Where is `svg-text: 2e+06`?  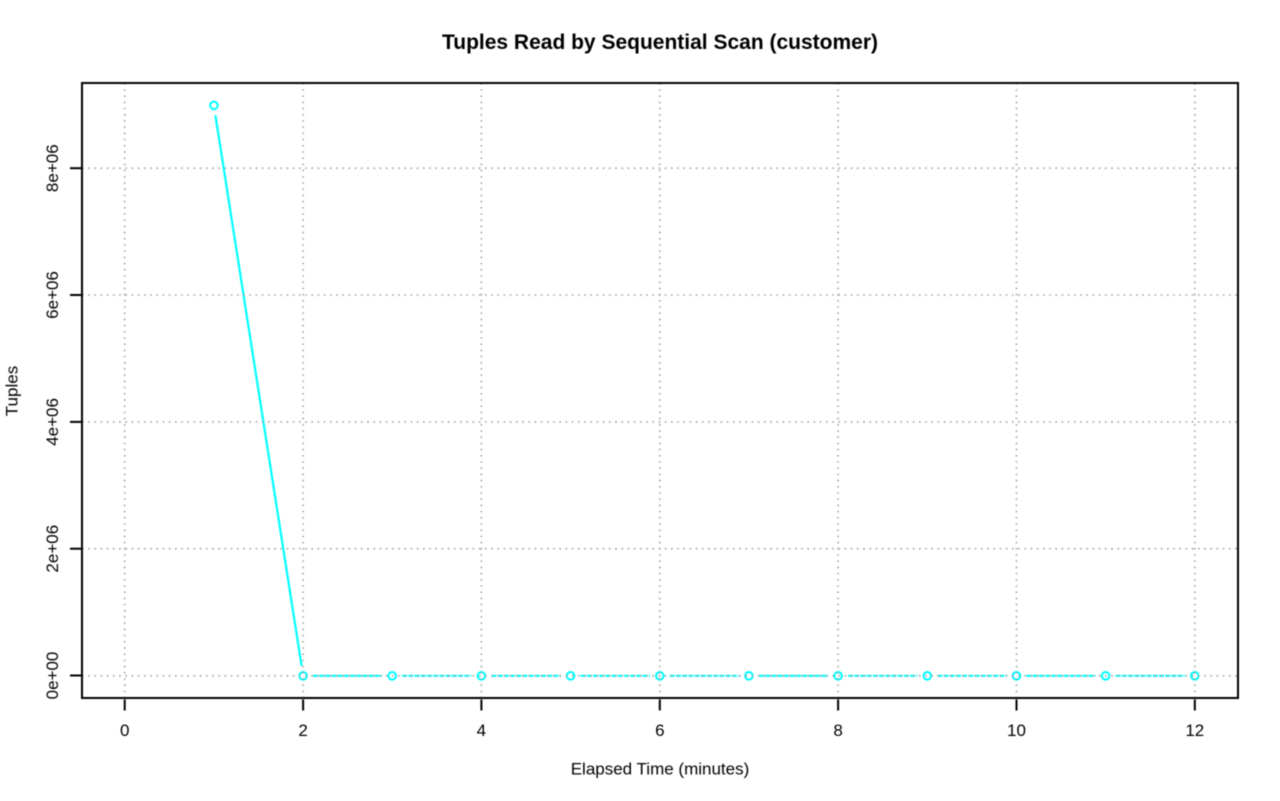
svg-text: 2e+06 is located at coordinates (52, 549).